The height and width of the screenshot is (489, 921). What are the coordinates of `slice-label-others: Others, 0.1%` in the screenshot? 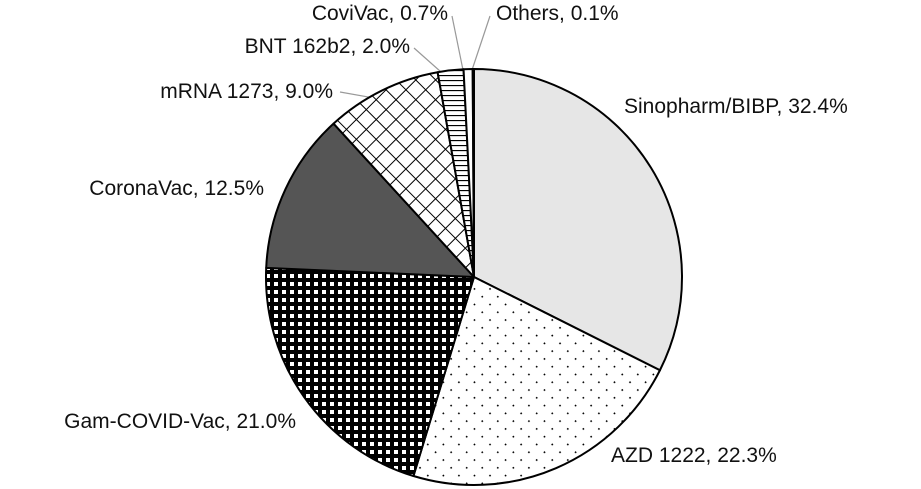 It's located at (557, 13).